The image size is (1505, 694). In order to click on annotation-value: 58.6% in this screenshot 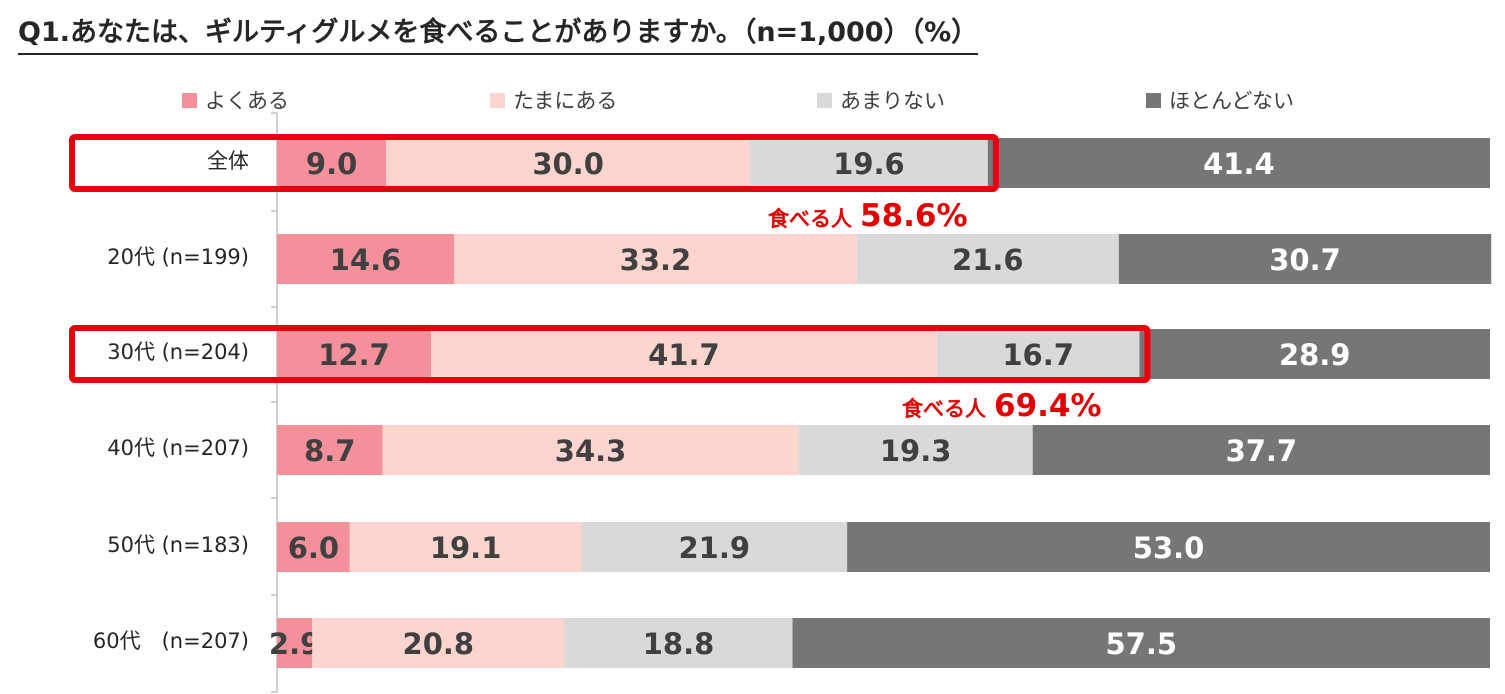, I will do `click(914, 216)`.